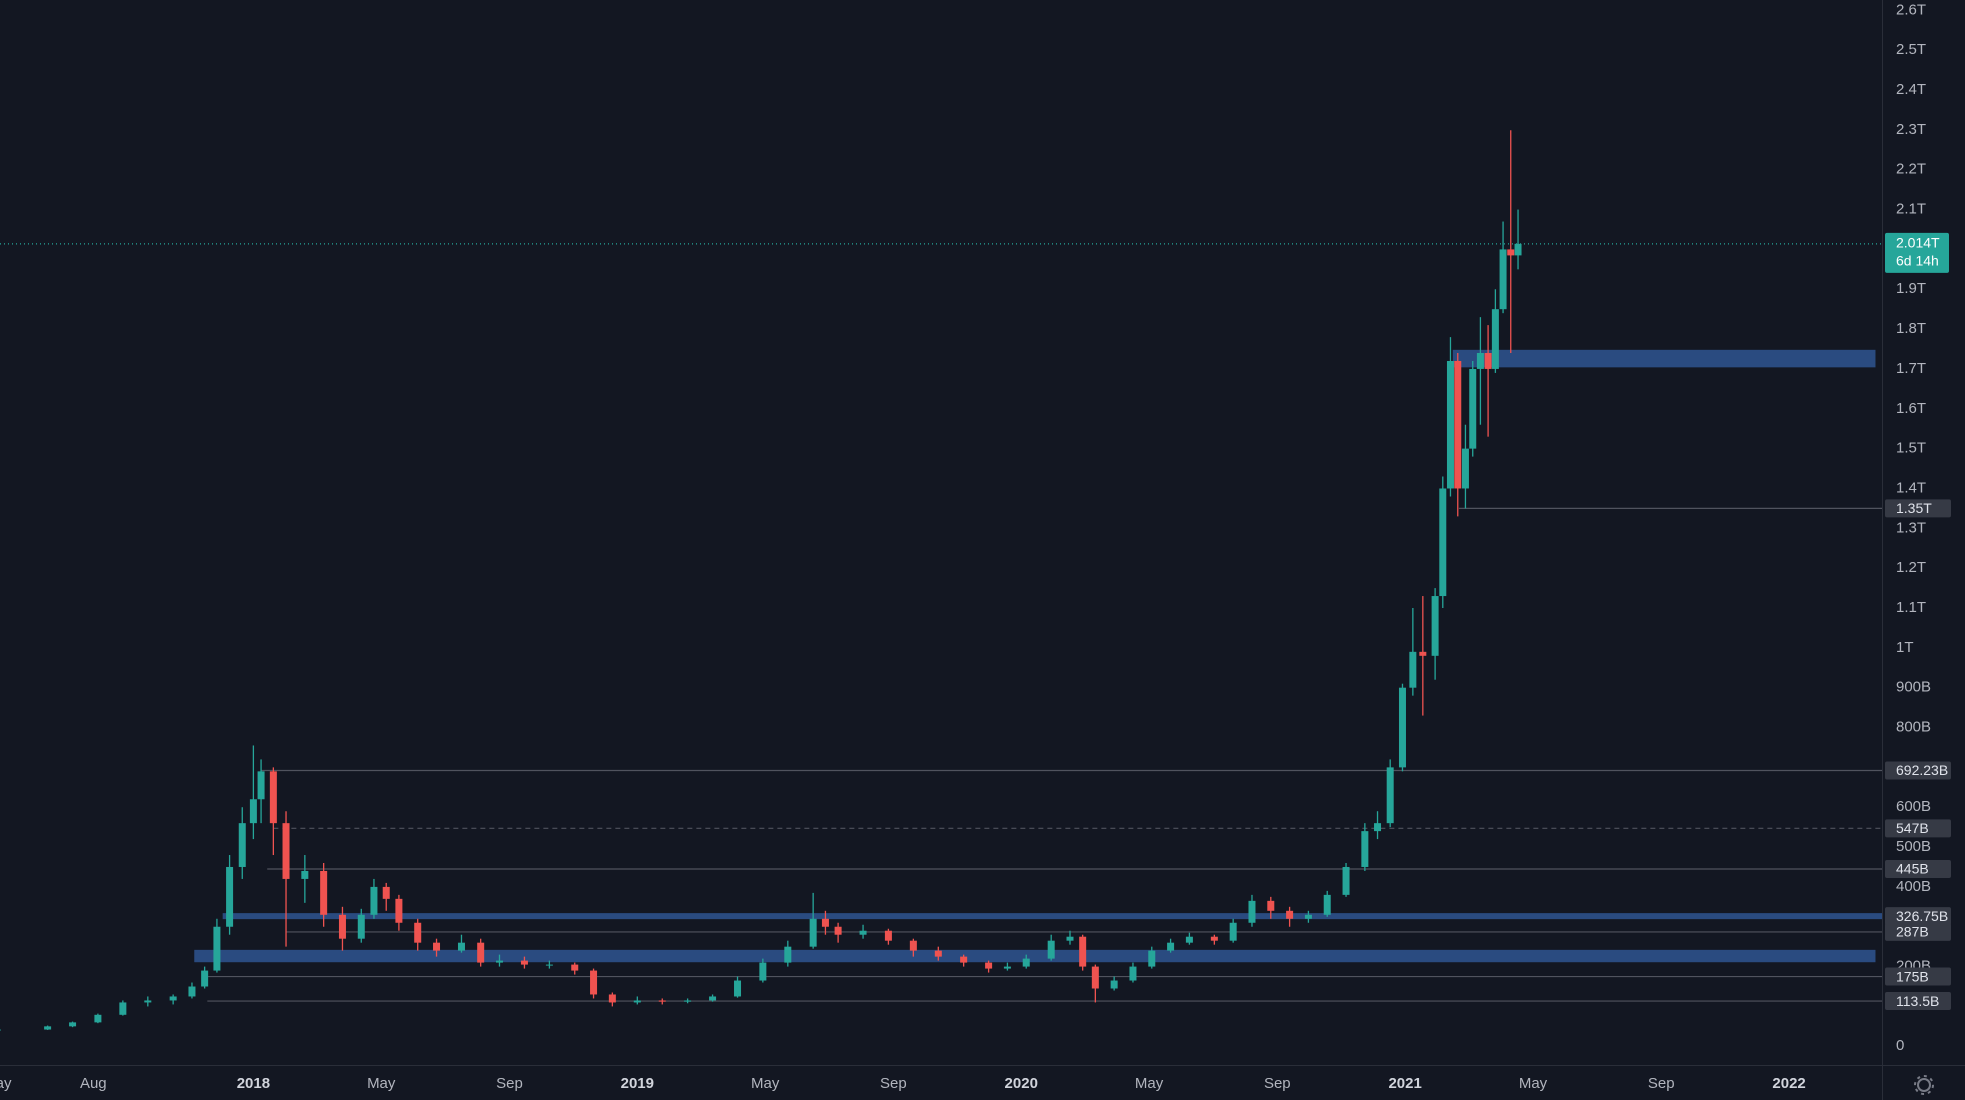 The height and width of the screenshot is (1100, 1965). I want to click on y-tick-label: 1.6T, so click(1911, 408).